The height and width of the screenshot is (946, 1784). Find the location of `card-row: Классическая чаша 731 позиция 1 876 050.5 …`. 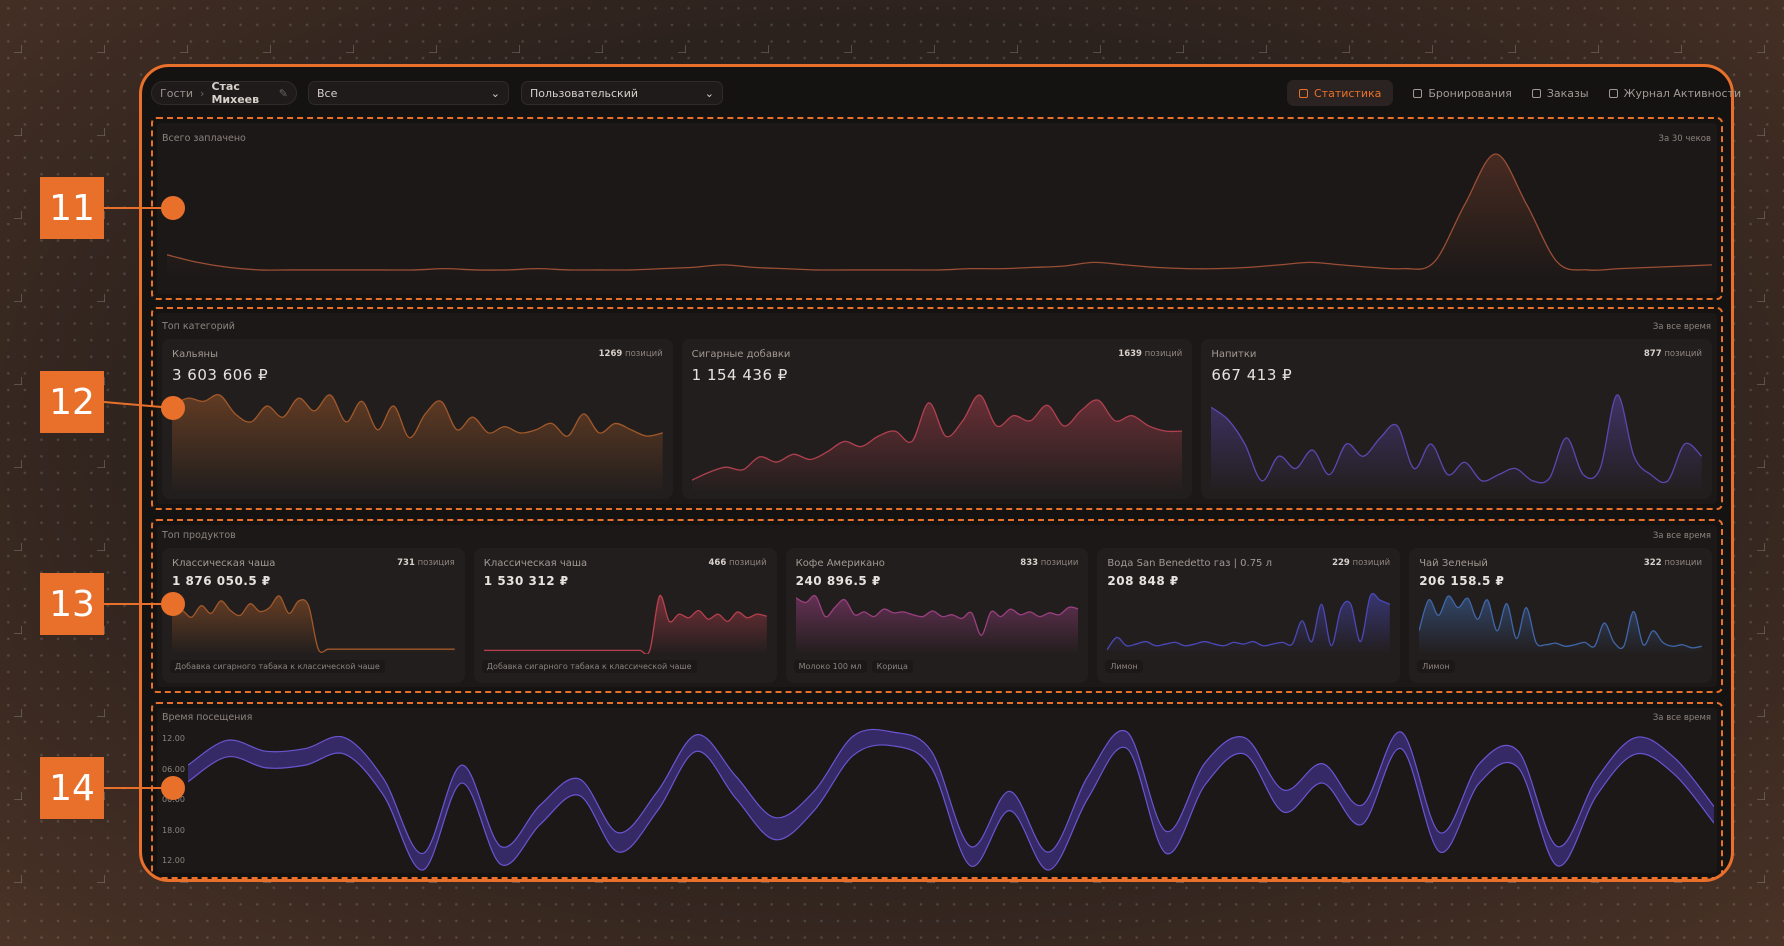

card-row: Классическая чаша 731 позиция 1 876 050.5 … is located at coordinates (937, 615).